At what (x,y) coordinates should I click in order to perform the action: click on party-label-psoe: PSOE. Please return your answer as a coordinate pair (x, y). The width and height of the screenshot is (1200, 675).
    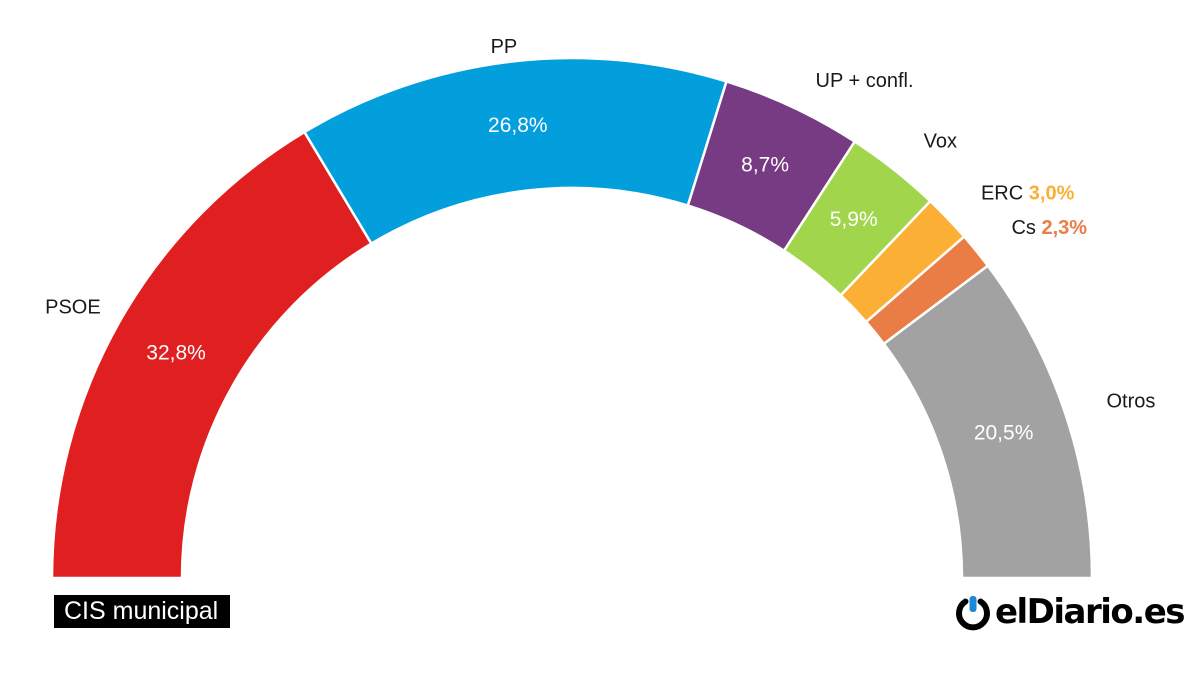
    Looking at the image, I should click on (73, 307).